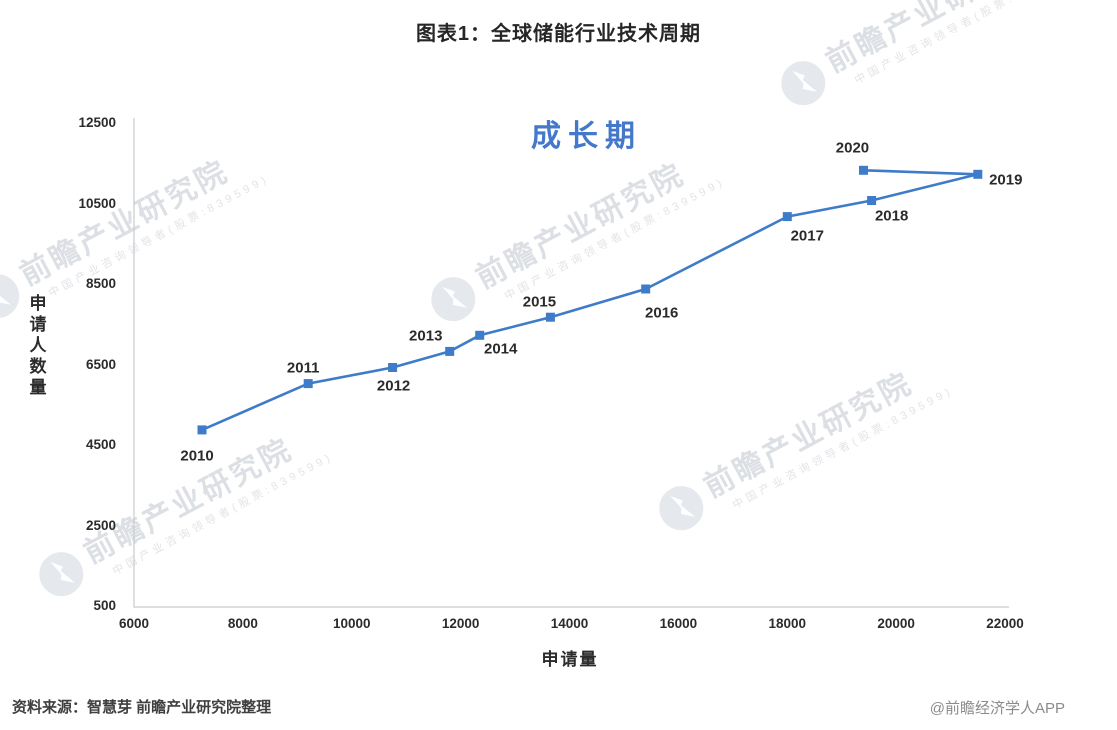 Image resolution: width=1117 pixels, height=730 pixels. Describe the element at coordinates (100, 364) in the screenshot. I see `y-tick-6500: 6500` at that location.